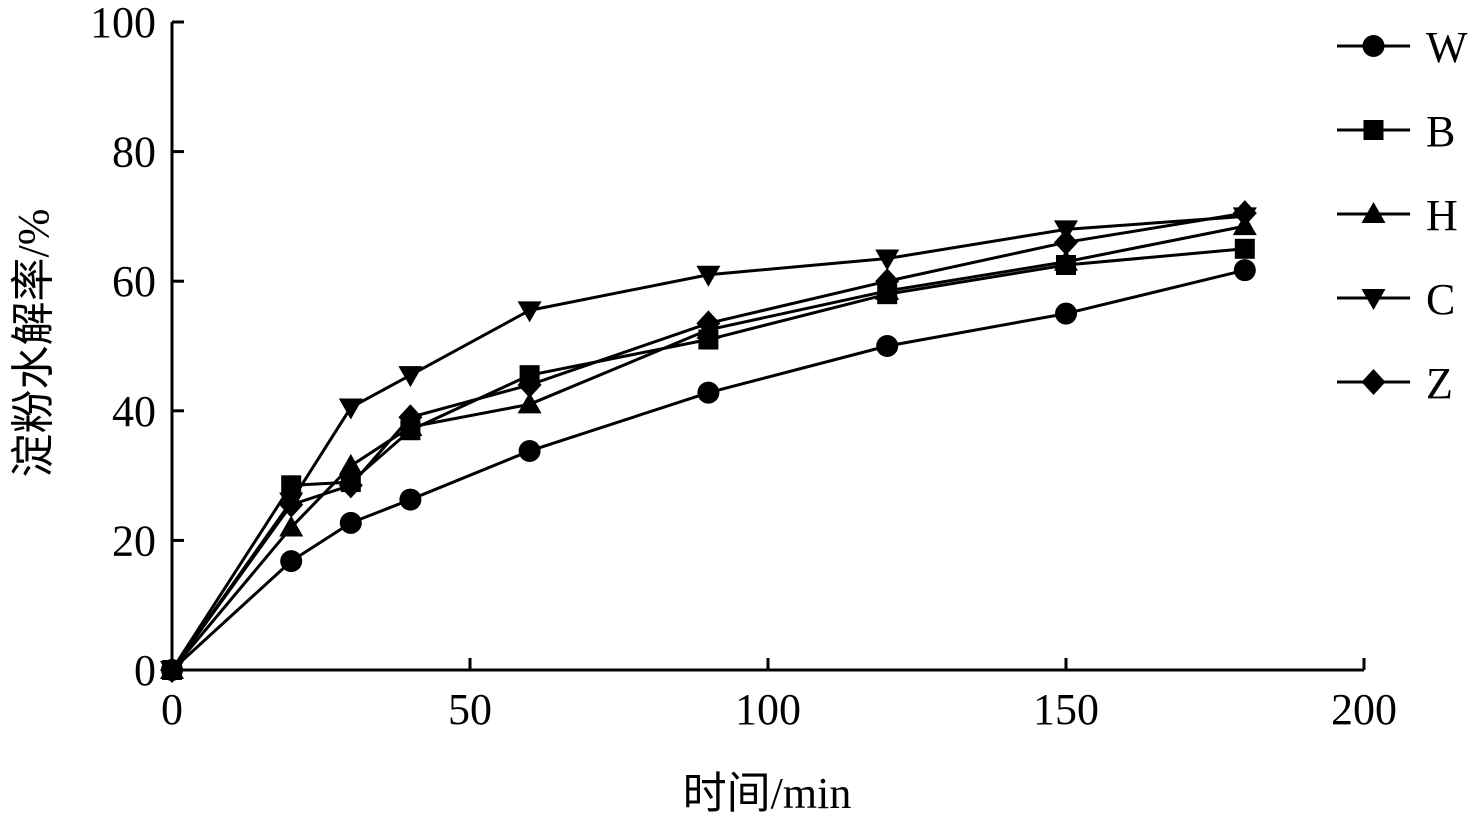  I want to click on x-axis-label: 时间/min, so click(767, 793).